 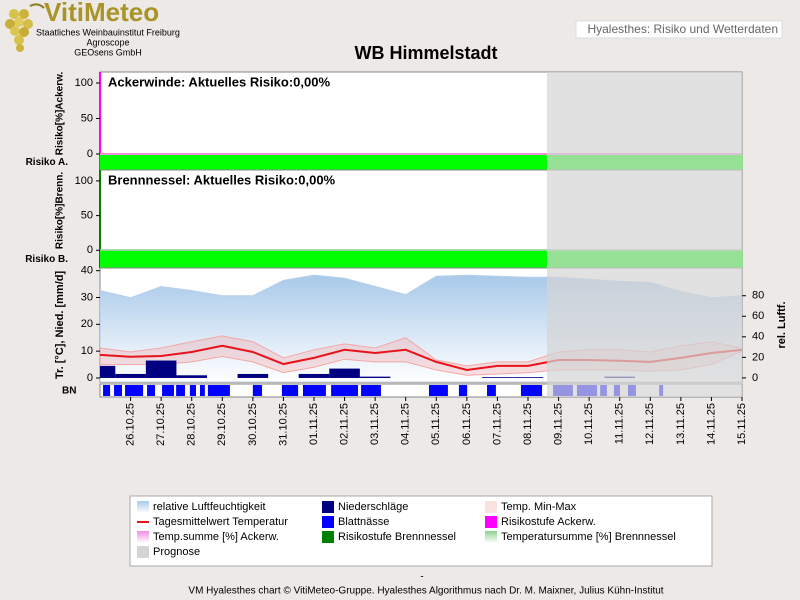 I want to click on x-tick-label: 13.11.25, so click(x=681, y=424).